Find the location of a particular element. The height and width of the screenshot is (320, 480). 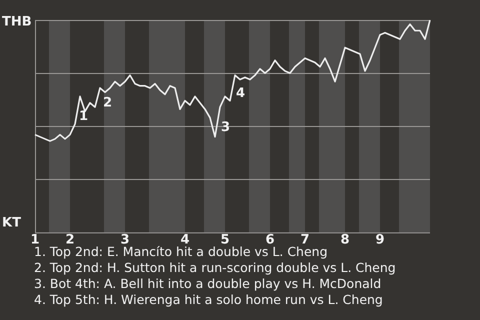

text: KT is located at coordinates (12, 222).